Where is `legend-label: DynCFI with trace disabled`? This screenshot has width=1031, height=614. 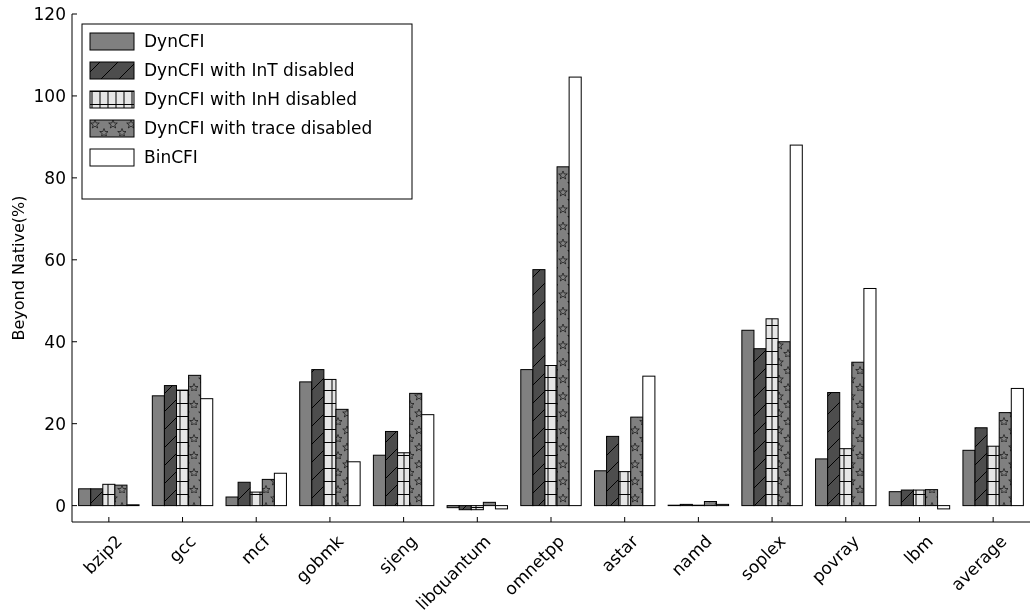
legend-label: DynCFI with trace disabled is located at coordinates (258, 128).